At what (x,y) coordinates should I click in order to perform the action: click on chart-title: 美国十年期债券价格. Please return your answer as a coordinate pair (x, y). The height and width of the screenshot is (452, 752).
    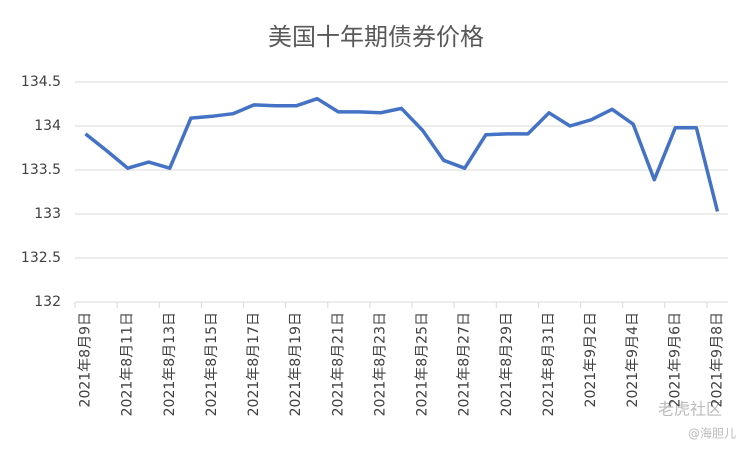
    Looking at the image, I should click on (376, 37).